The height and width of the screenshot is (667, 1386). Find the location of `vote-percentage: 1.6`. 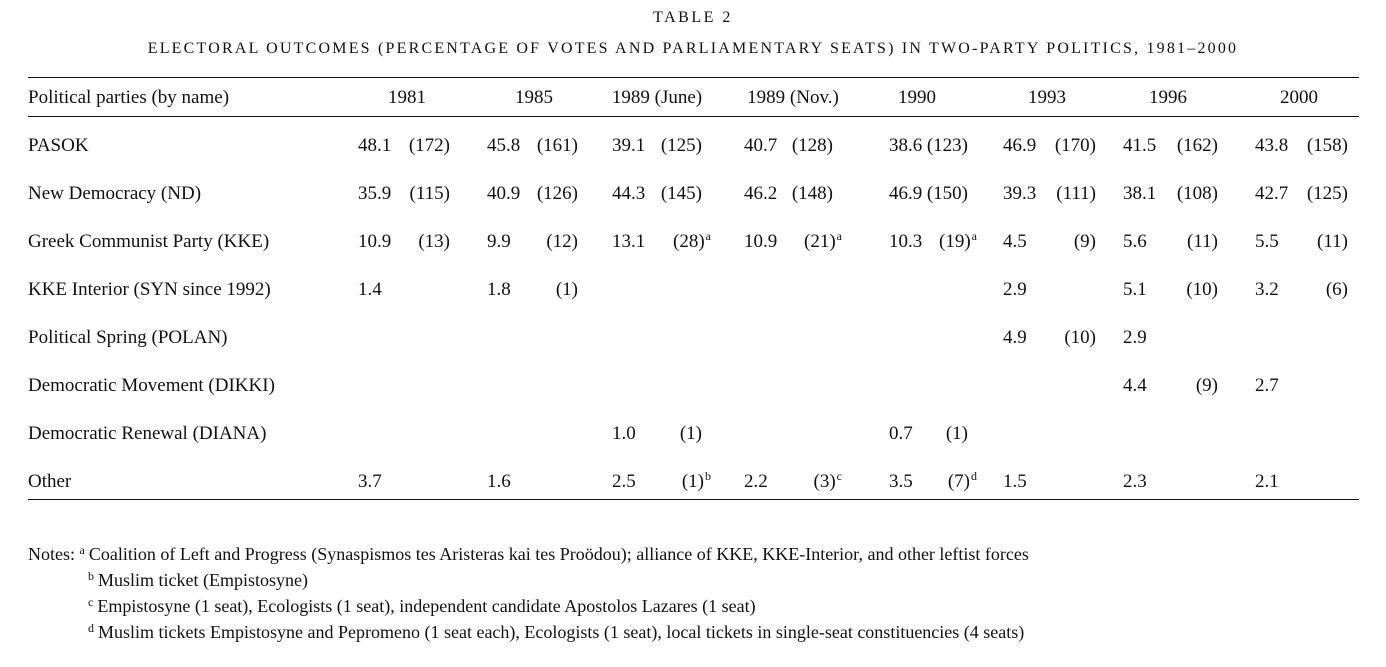

vote-percentage: 1.6 is located at coordinates (499, 481).